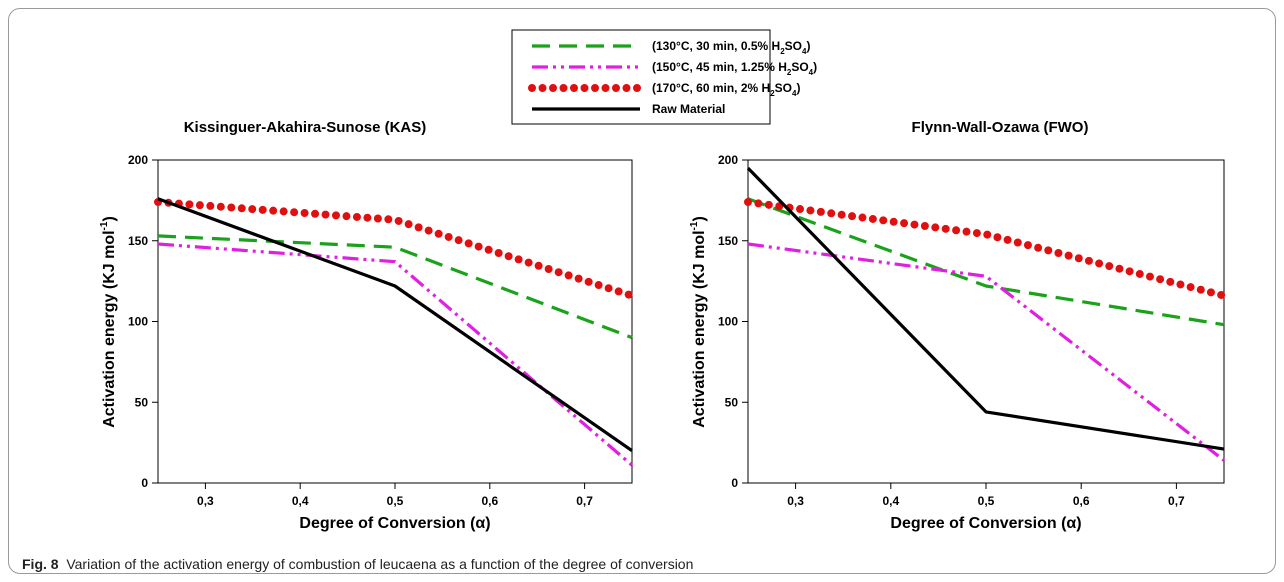 The width and height of the screenshot is (1284, 582). Describe the element at coordinates (731, 47) in the screenshot. I see `legend-label-s130: (130°C, 30 min, 0.5% H2SO4)` at that location.